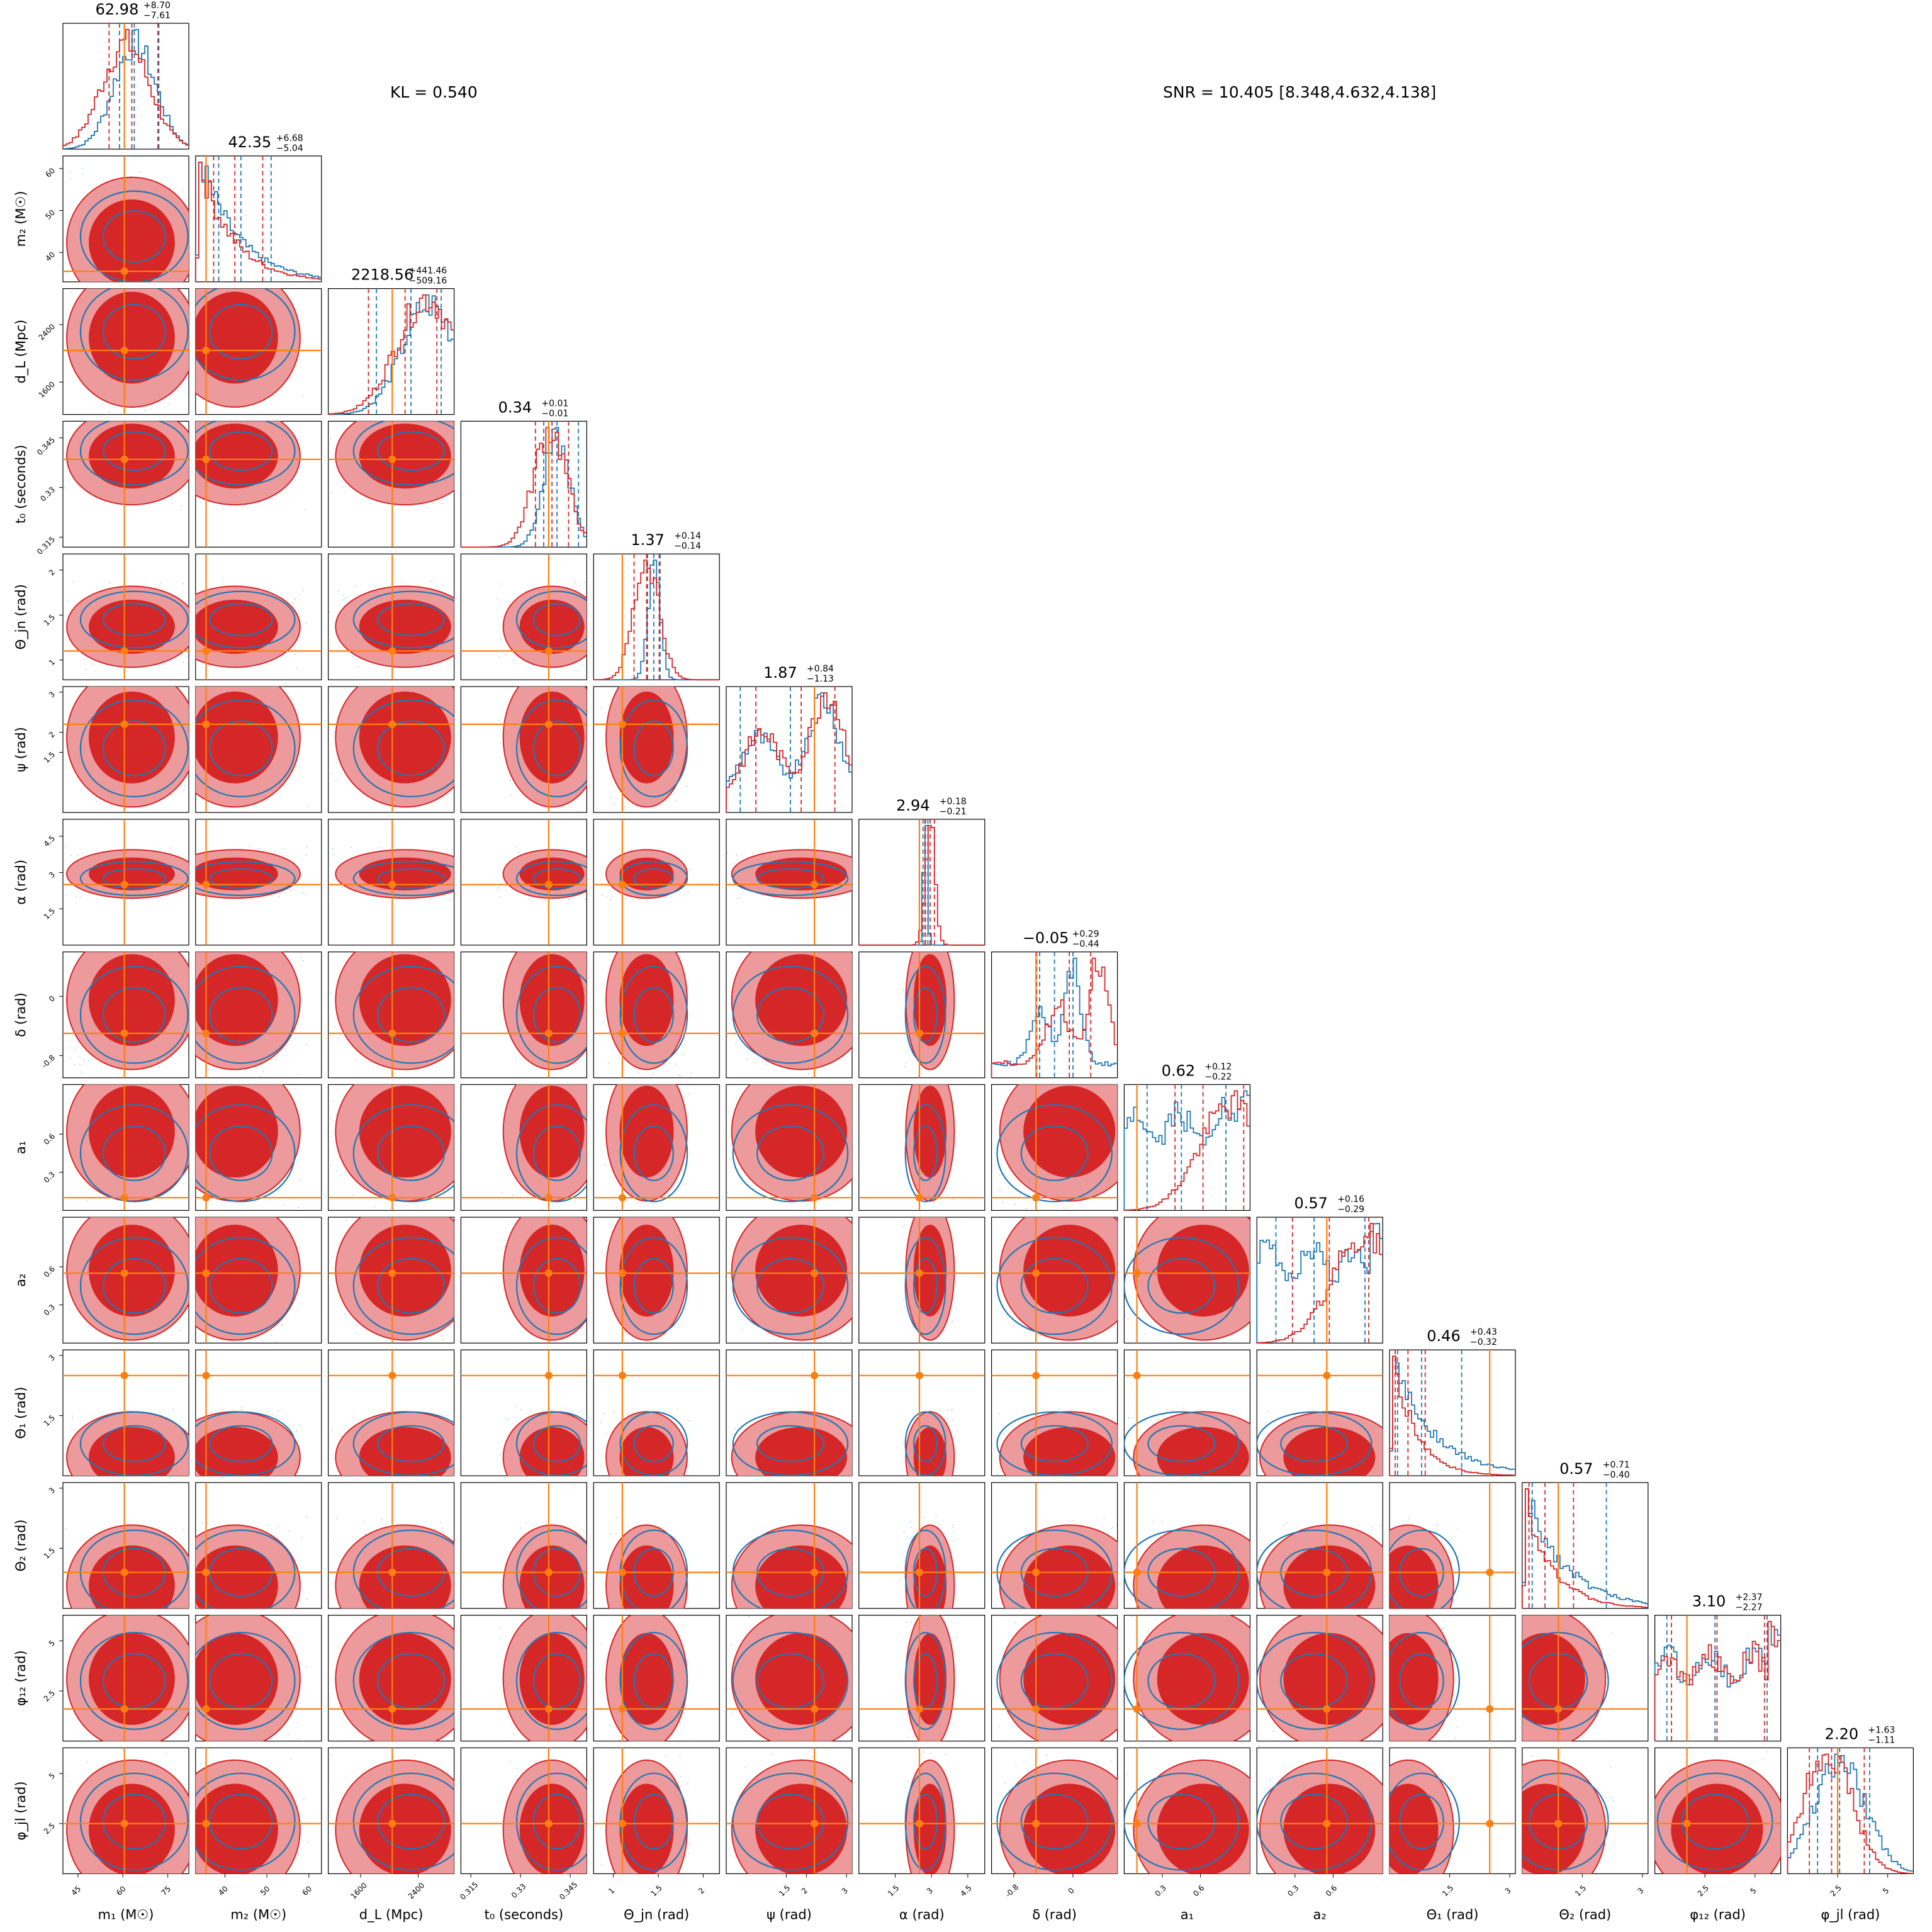 Image resolution: width=1932 pixels, height=1932 pixels. I want to click on x-tick-label: 0.6, so click(1198, 1891).